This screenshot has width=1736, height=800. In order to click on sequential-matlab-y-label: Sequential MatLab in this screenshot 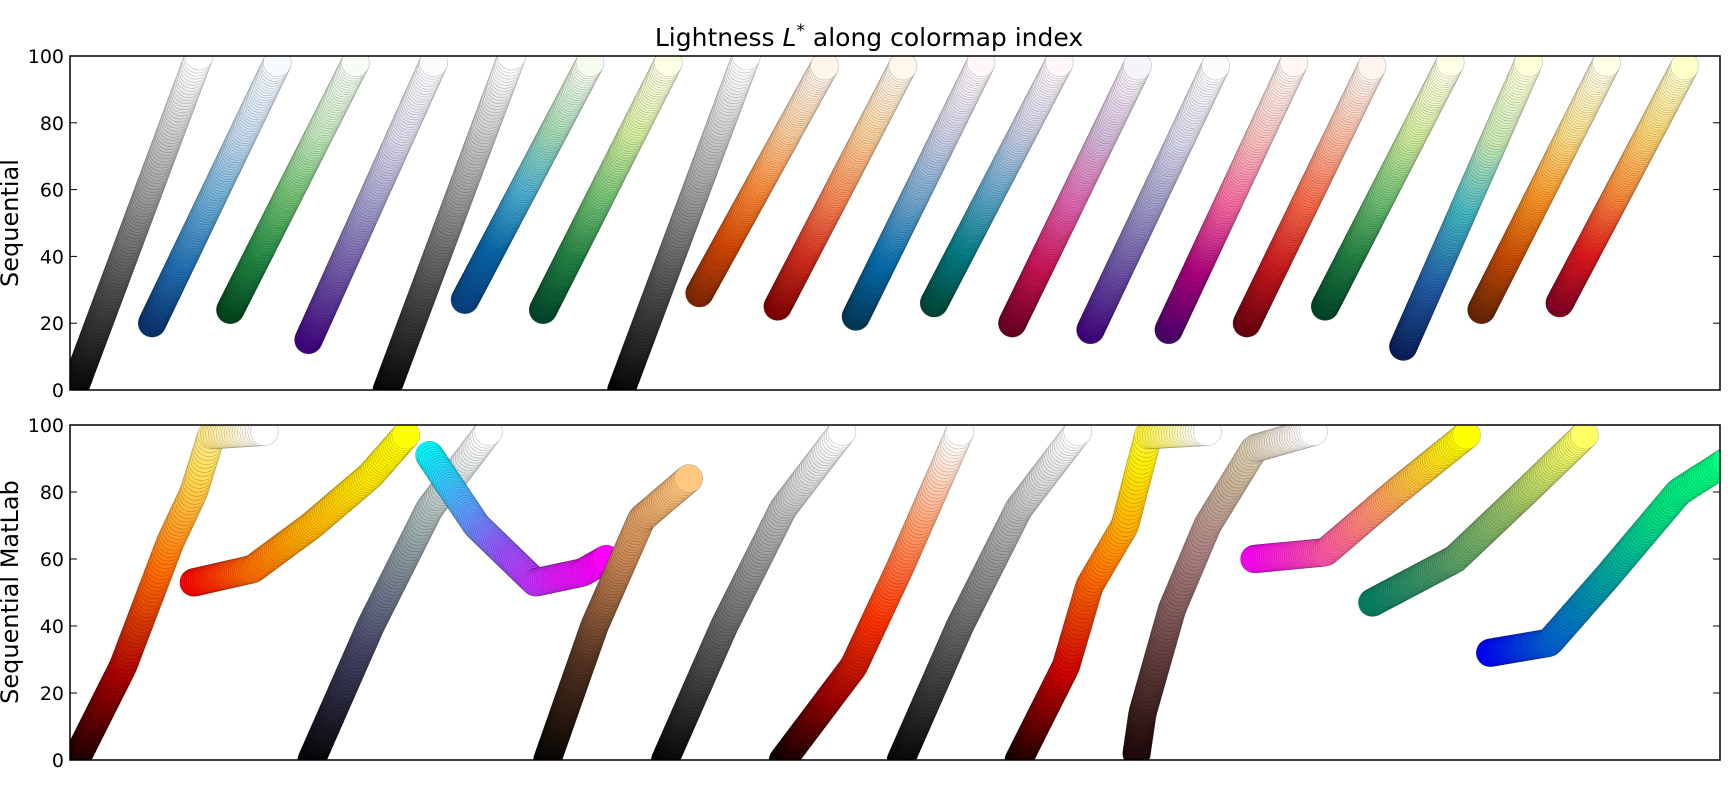, I will do `click(12, 592)`.